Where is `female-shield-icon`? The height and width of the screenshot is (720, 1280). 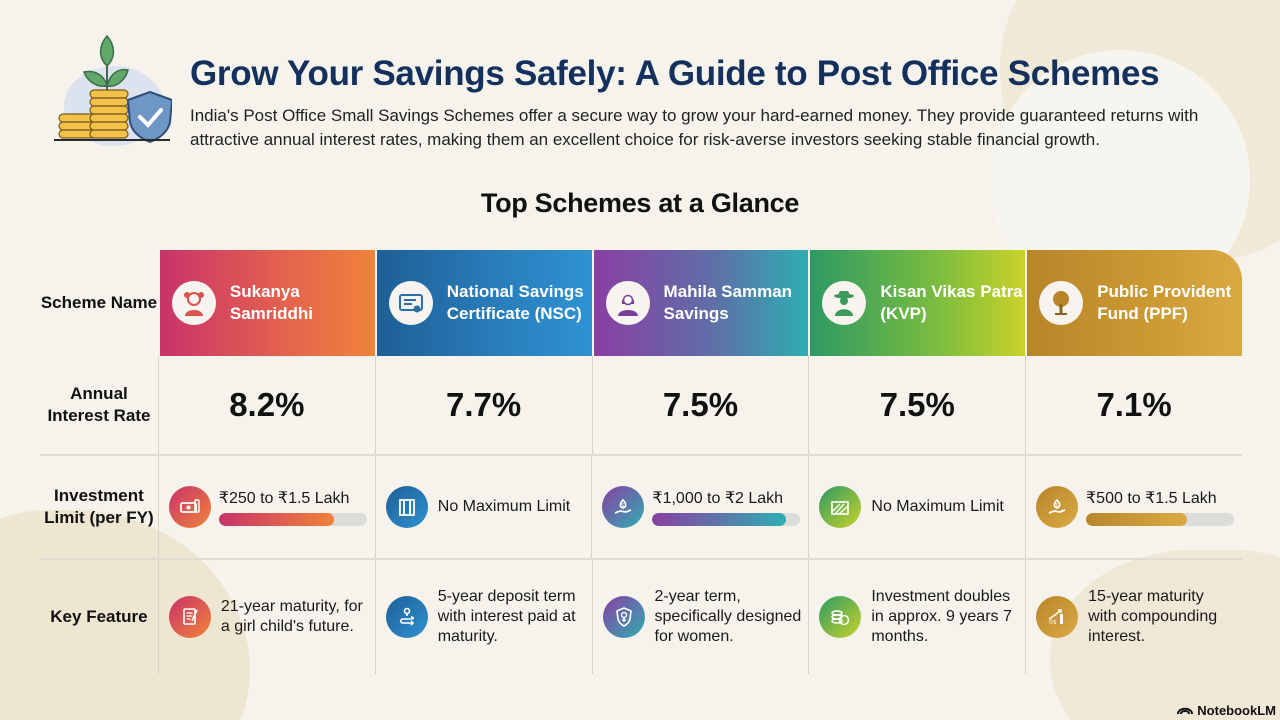
female-shield-icon is located at coordinates (623, 617).